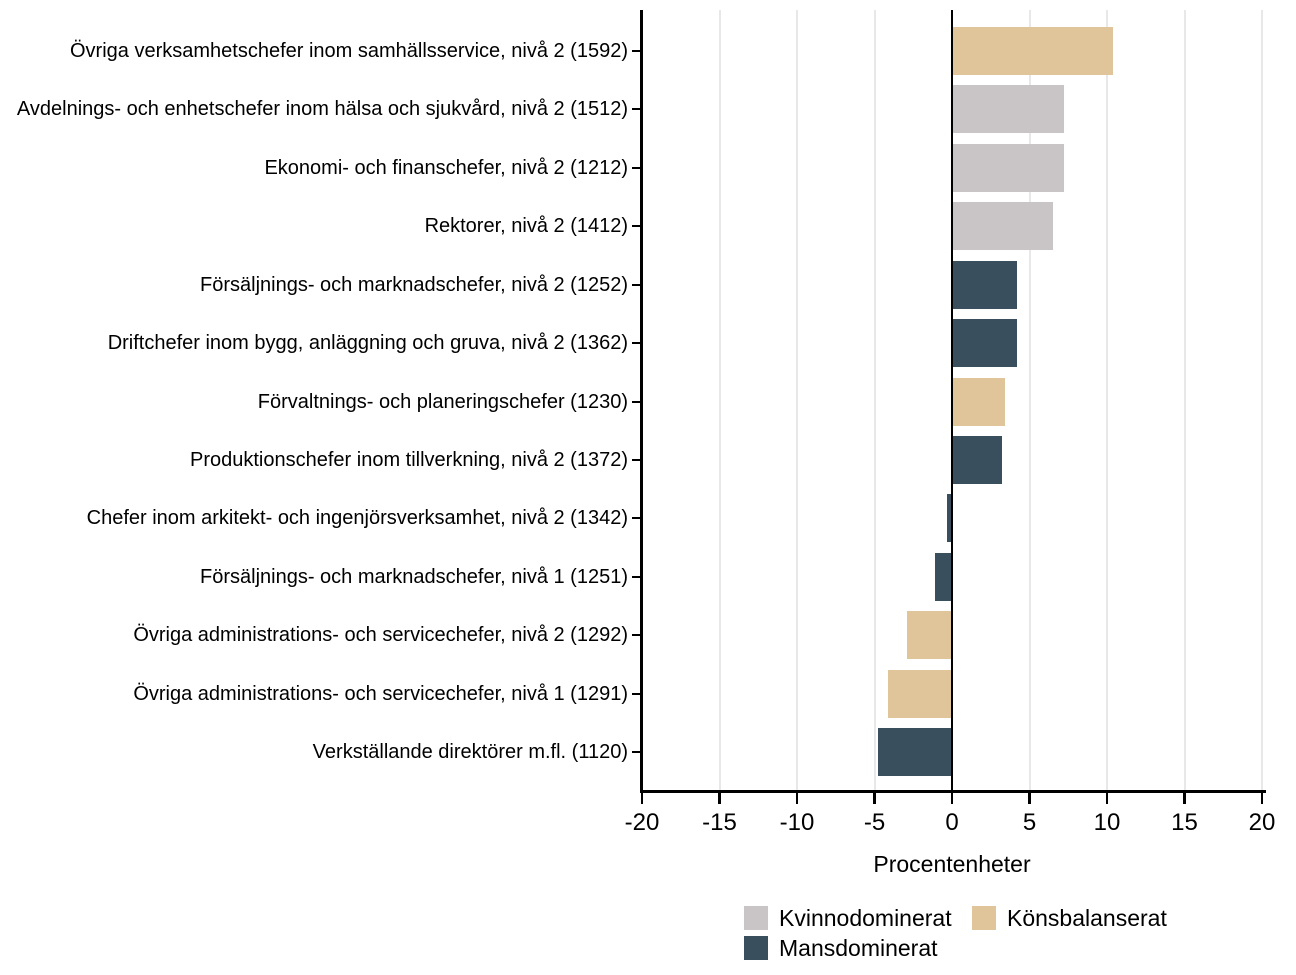  Describe the element at coordinates (952, 822) in the screenshot. I see `x-tick-label: 0` at that location.